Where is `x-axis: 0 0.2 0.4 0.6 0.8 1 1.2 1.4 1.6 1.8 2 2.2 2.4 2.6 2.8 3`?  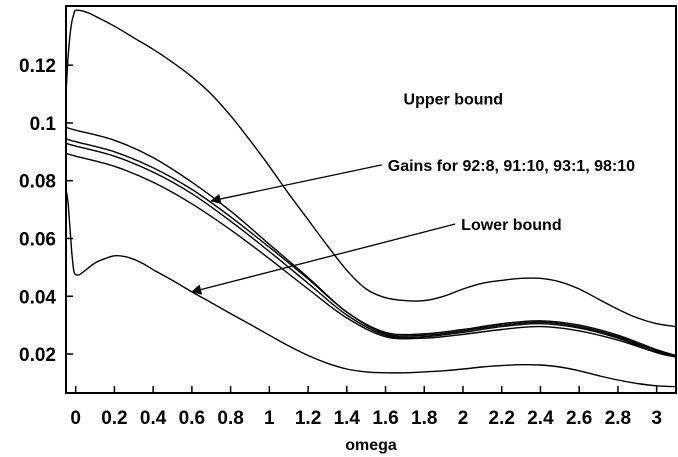
x-axis: 0 0.2 0.4 0.6 0.8 1 1.2 1.4 1.6 1.8 2 2.2 2.4 2.6 2.8 3 is located at coordinates (366, 407).